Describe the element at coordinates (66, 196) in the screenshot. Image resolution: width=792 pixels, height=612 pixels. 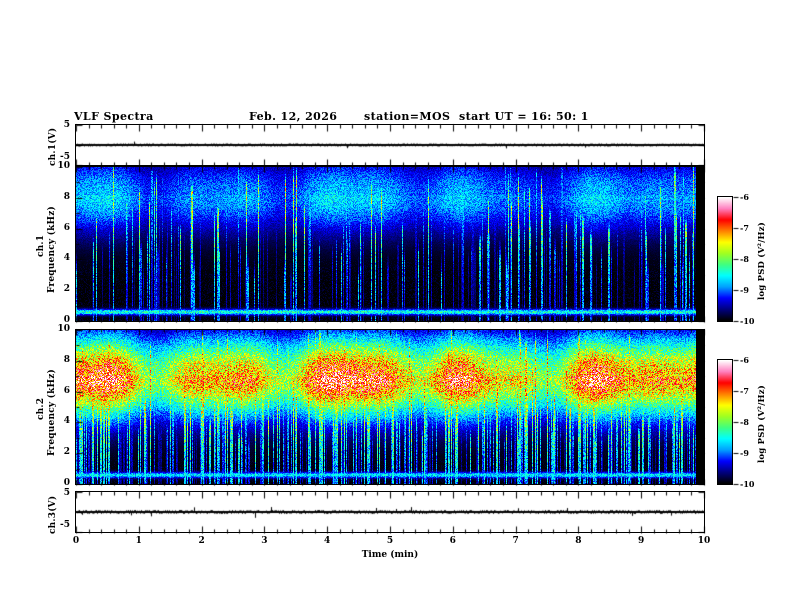
I see `ch1-freq-tick-8: 8` at that location.